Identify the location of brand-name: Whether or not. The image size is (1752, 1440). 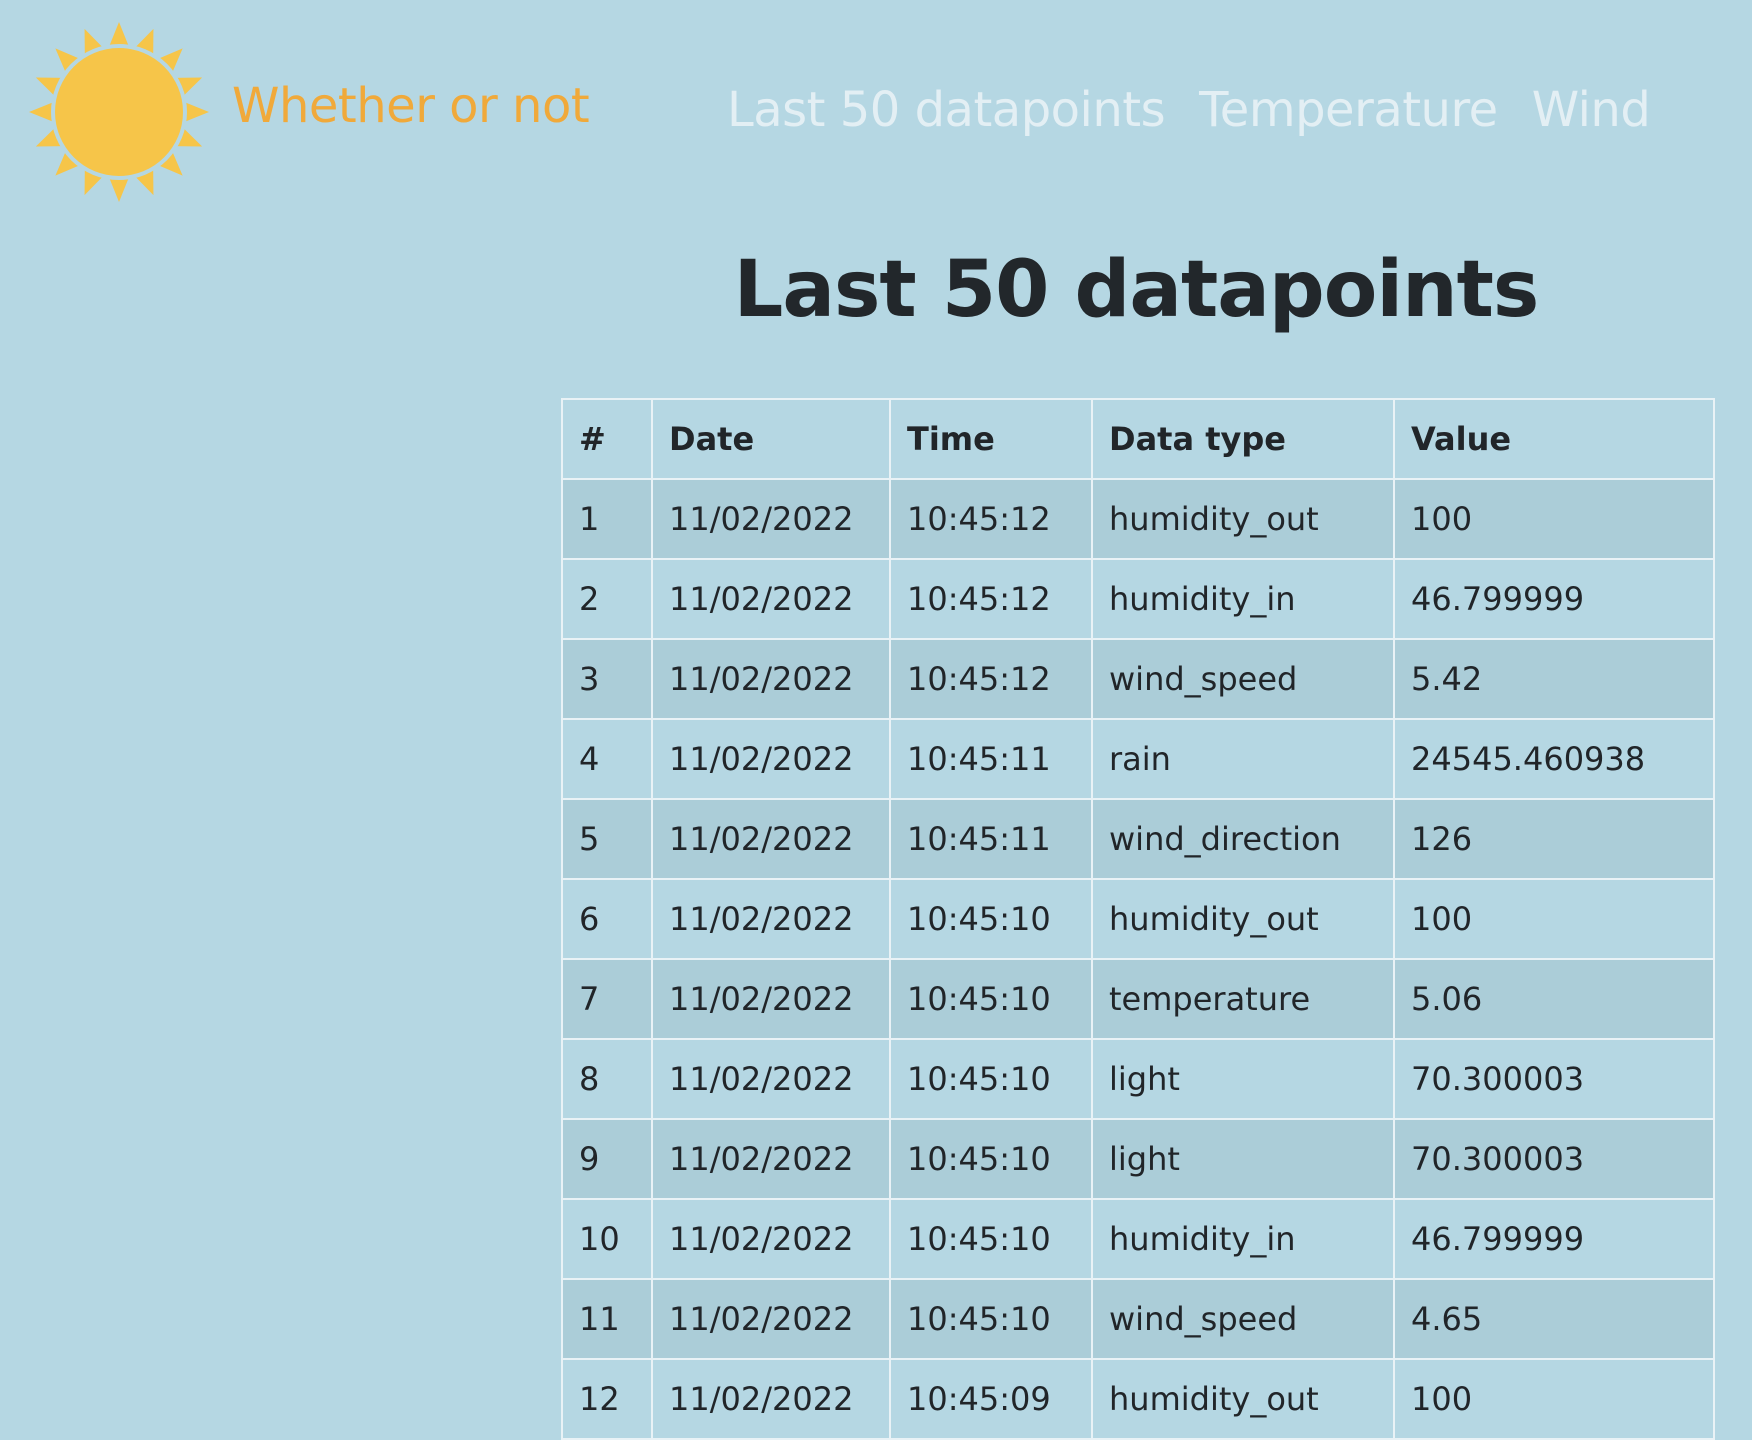
(411, 106).